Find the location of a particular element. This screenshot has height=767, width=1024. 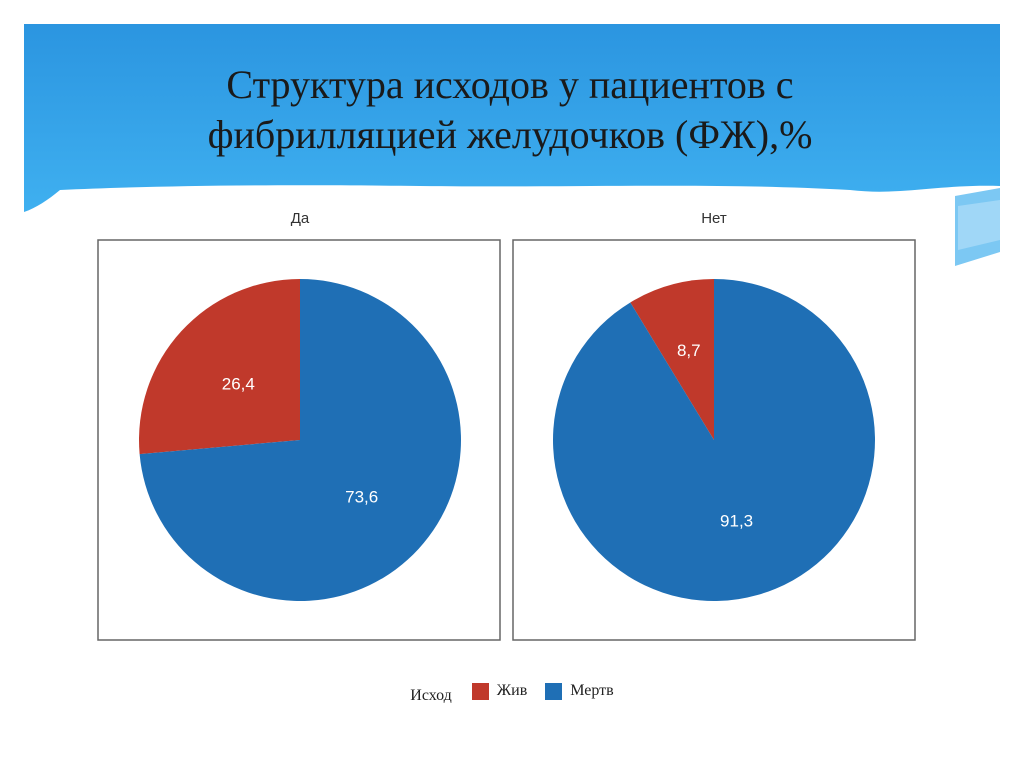

legend-item-dead: Мертв is located at coordinates (579, 691).